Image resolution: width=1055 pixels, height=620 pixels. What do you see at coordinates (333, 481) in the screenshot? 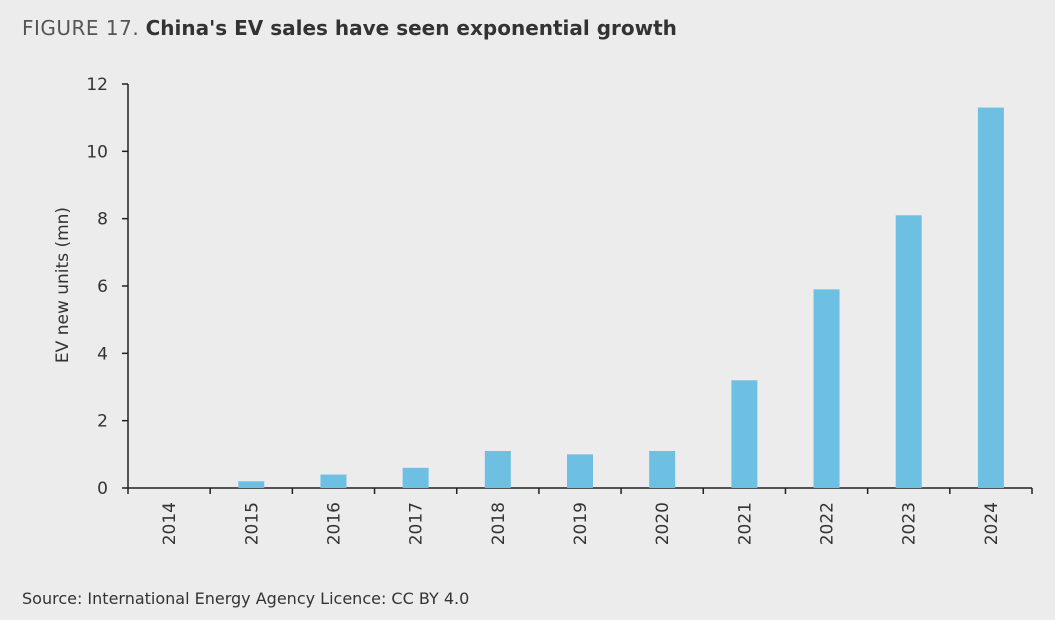
I see `bar-2016` at bounding box center [333, 481].